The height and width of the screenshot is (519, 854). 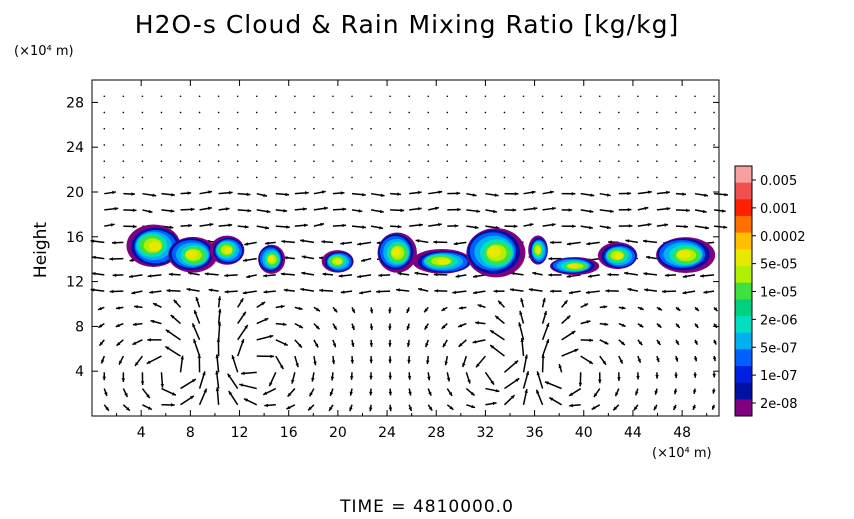 I want to click on x-tick-label: 8, so click(x=190, y=433).